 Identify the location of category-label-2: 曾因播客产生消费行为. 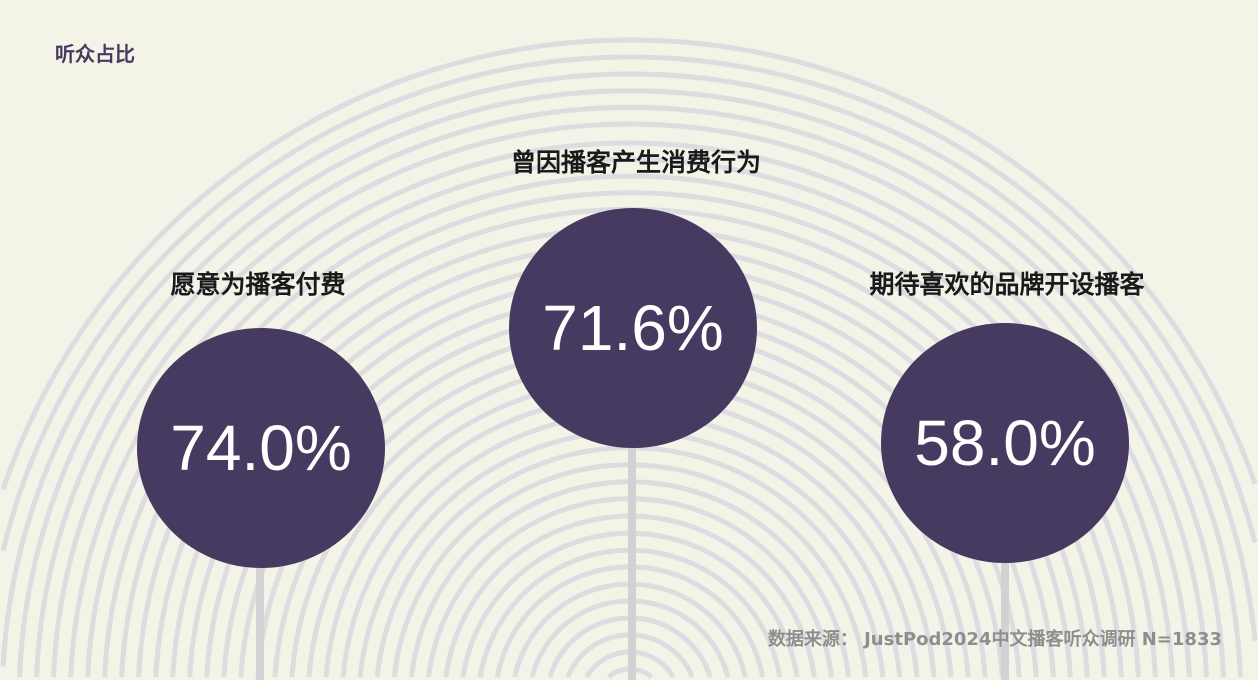
(635, 162).